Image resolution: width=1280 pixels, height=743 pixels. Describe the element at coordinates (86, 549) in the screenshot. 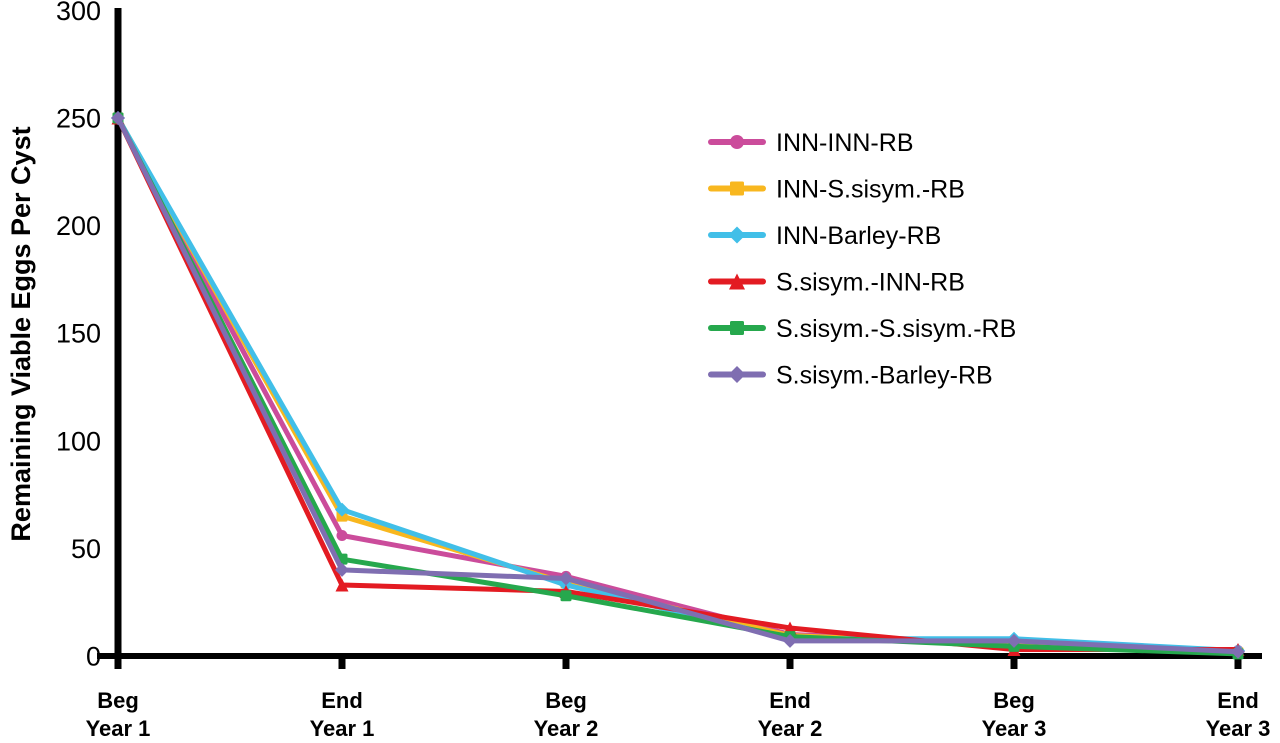

I see `y-tick-label-50: 50` at that location.